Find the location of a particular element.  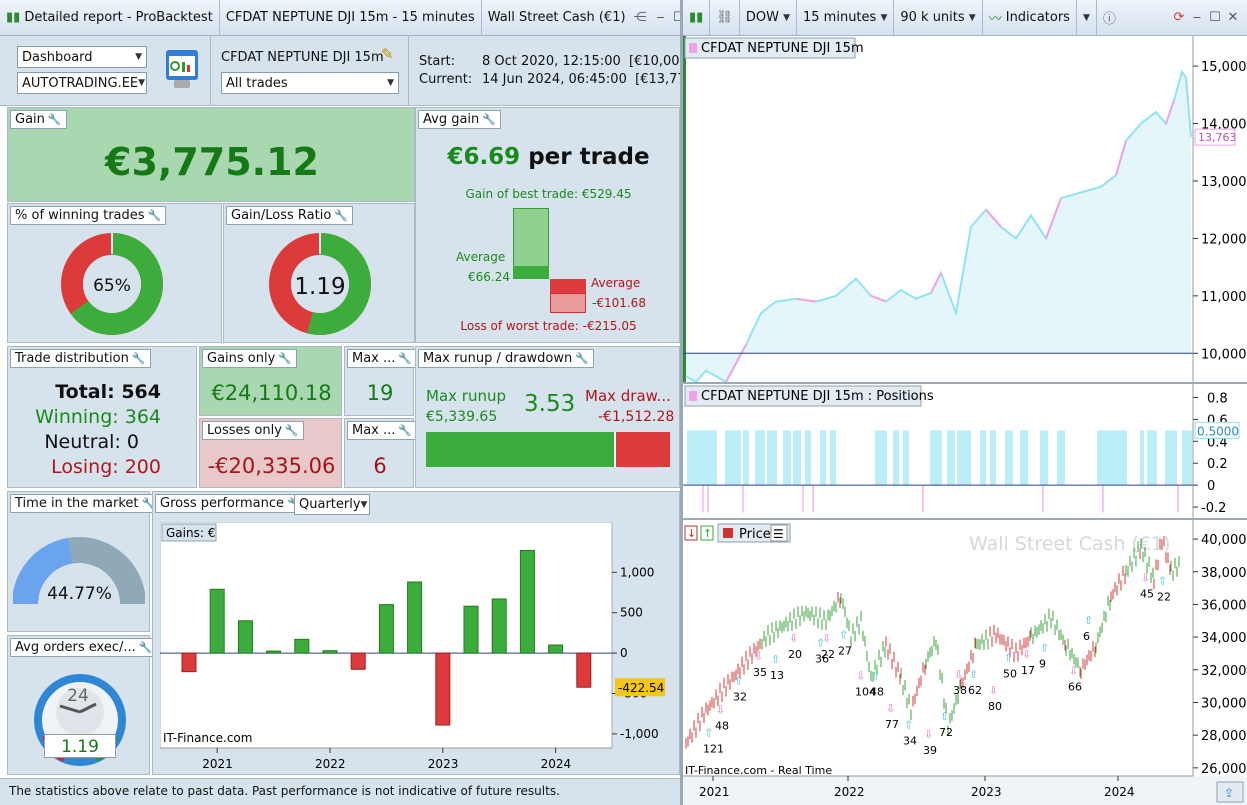

edit-icon: ✎ is located at coordinates (387, 54).